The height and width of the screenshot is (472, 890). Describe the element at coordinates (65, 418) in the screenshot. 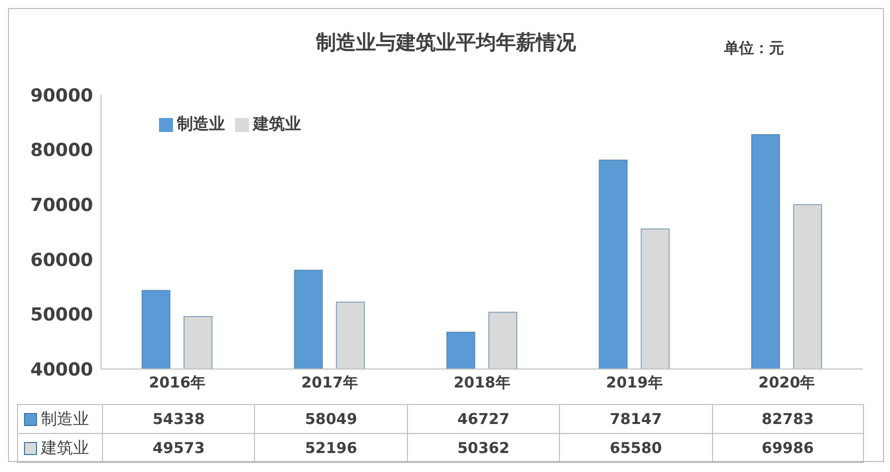

I see `text: 制造业` at that location.